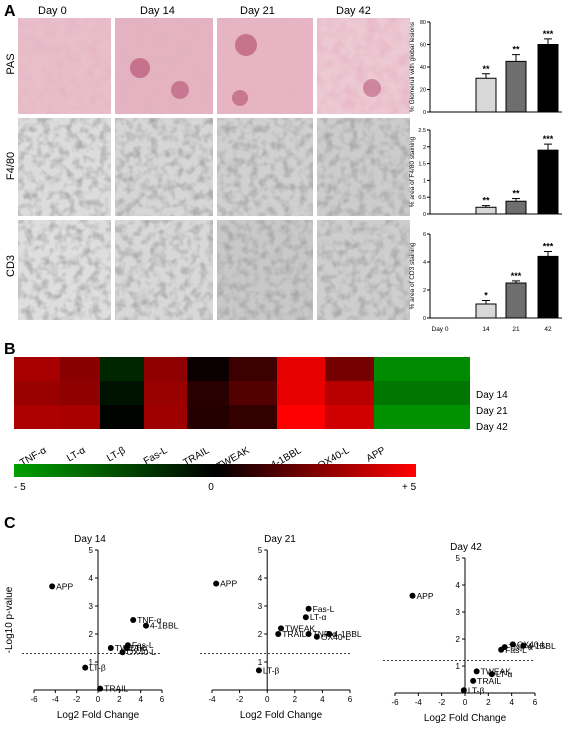  I want to click on micrograph-cd3-day42, so click(363, 270).